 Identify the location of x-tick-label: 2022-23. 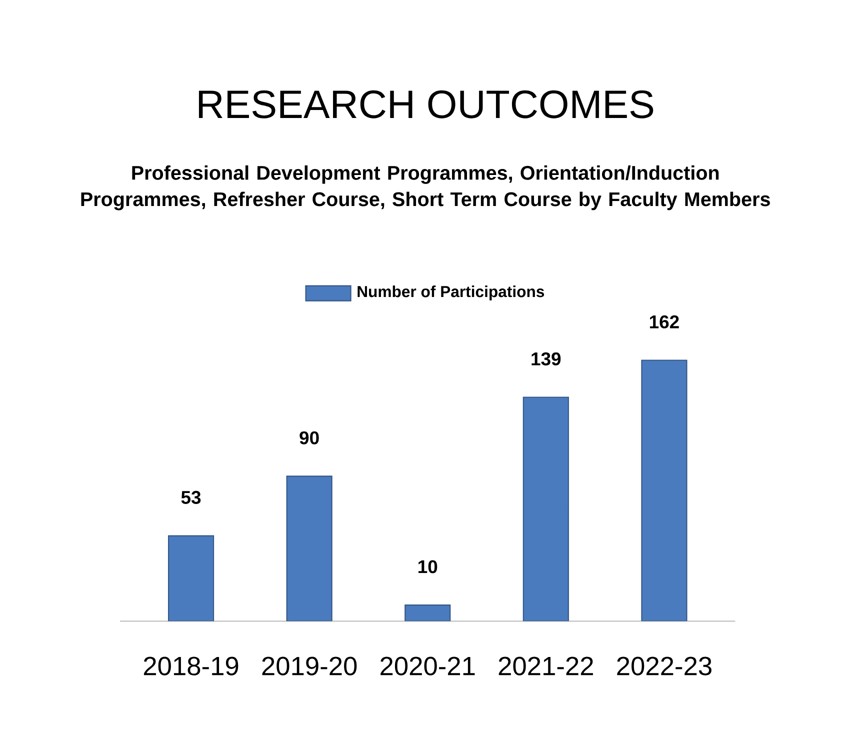
(664, 666).